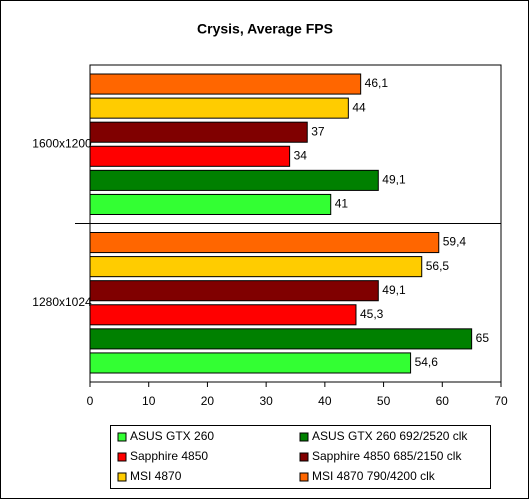 This screenshot has height=499, width=529. I want to click on x-tick-label: 50, so click(384, 401).